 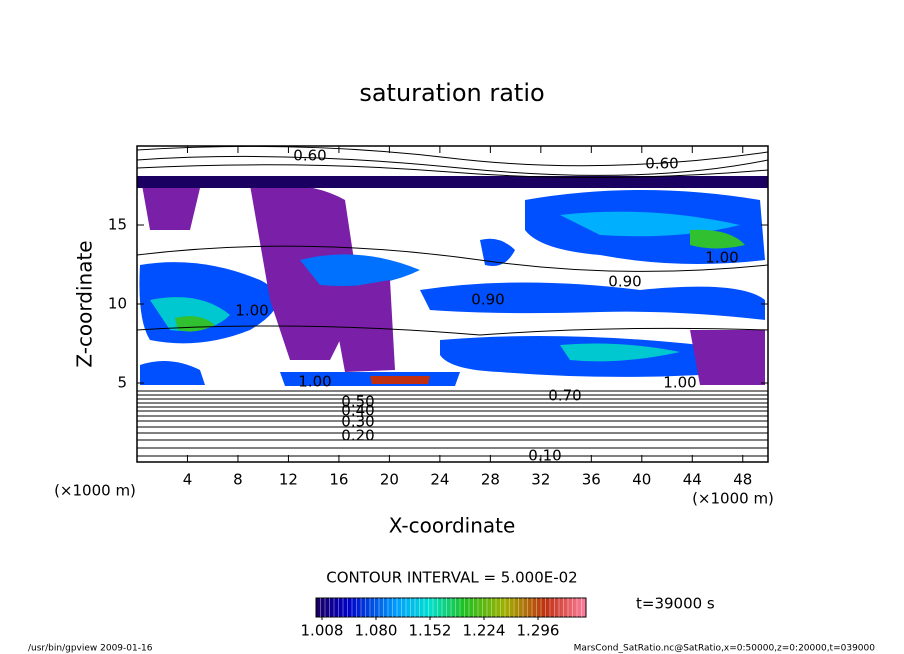 I want to click on contour-label: 0.10, so click(x=544, y=456).